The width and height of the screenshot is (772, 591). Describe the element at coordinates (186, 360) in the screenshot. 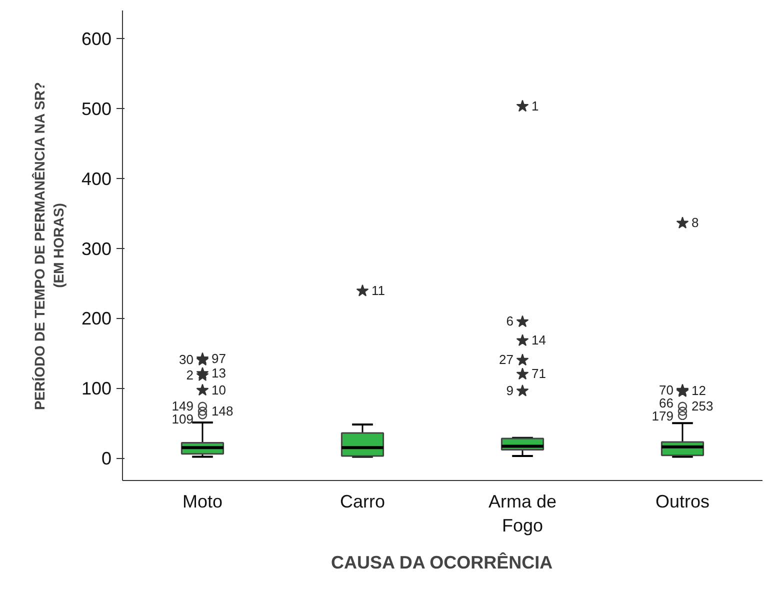

I see `annotation: 30` at that location.